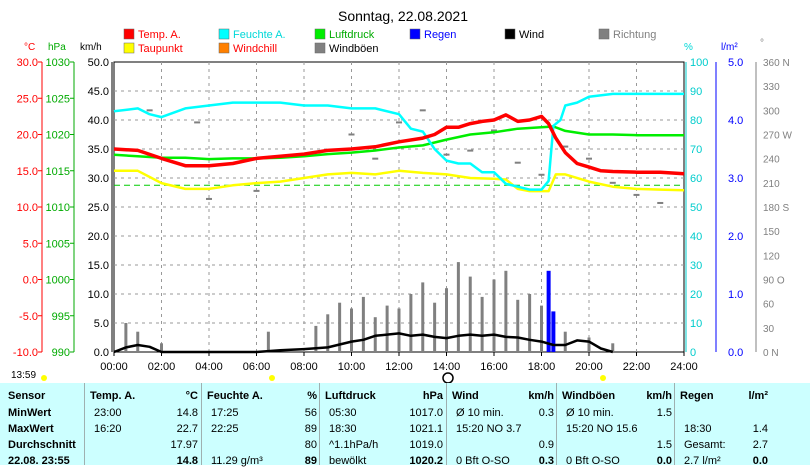 Image resolution: width=810 pixels, height=467 pixels. Describe the element at coordinates (187, 429) in the screenshot. I see `stats-cell-value: 22.7` at that location.